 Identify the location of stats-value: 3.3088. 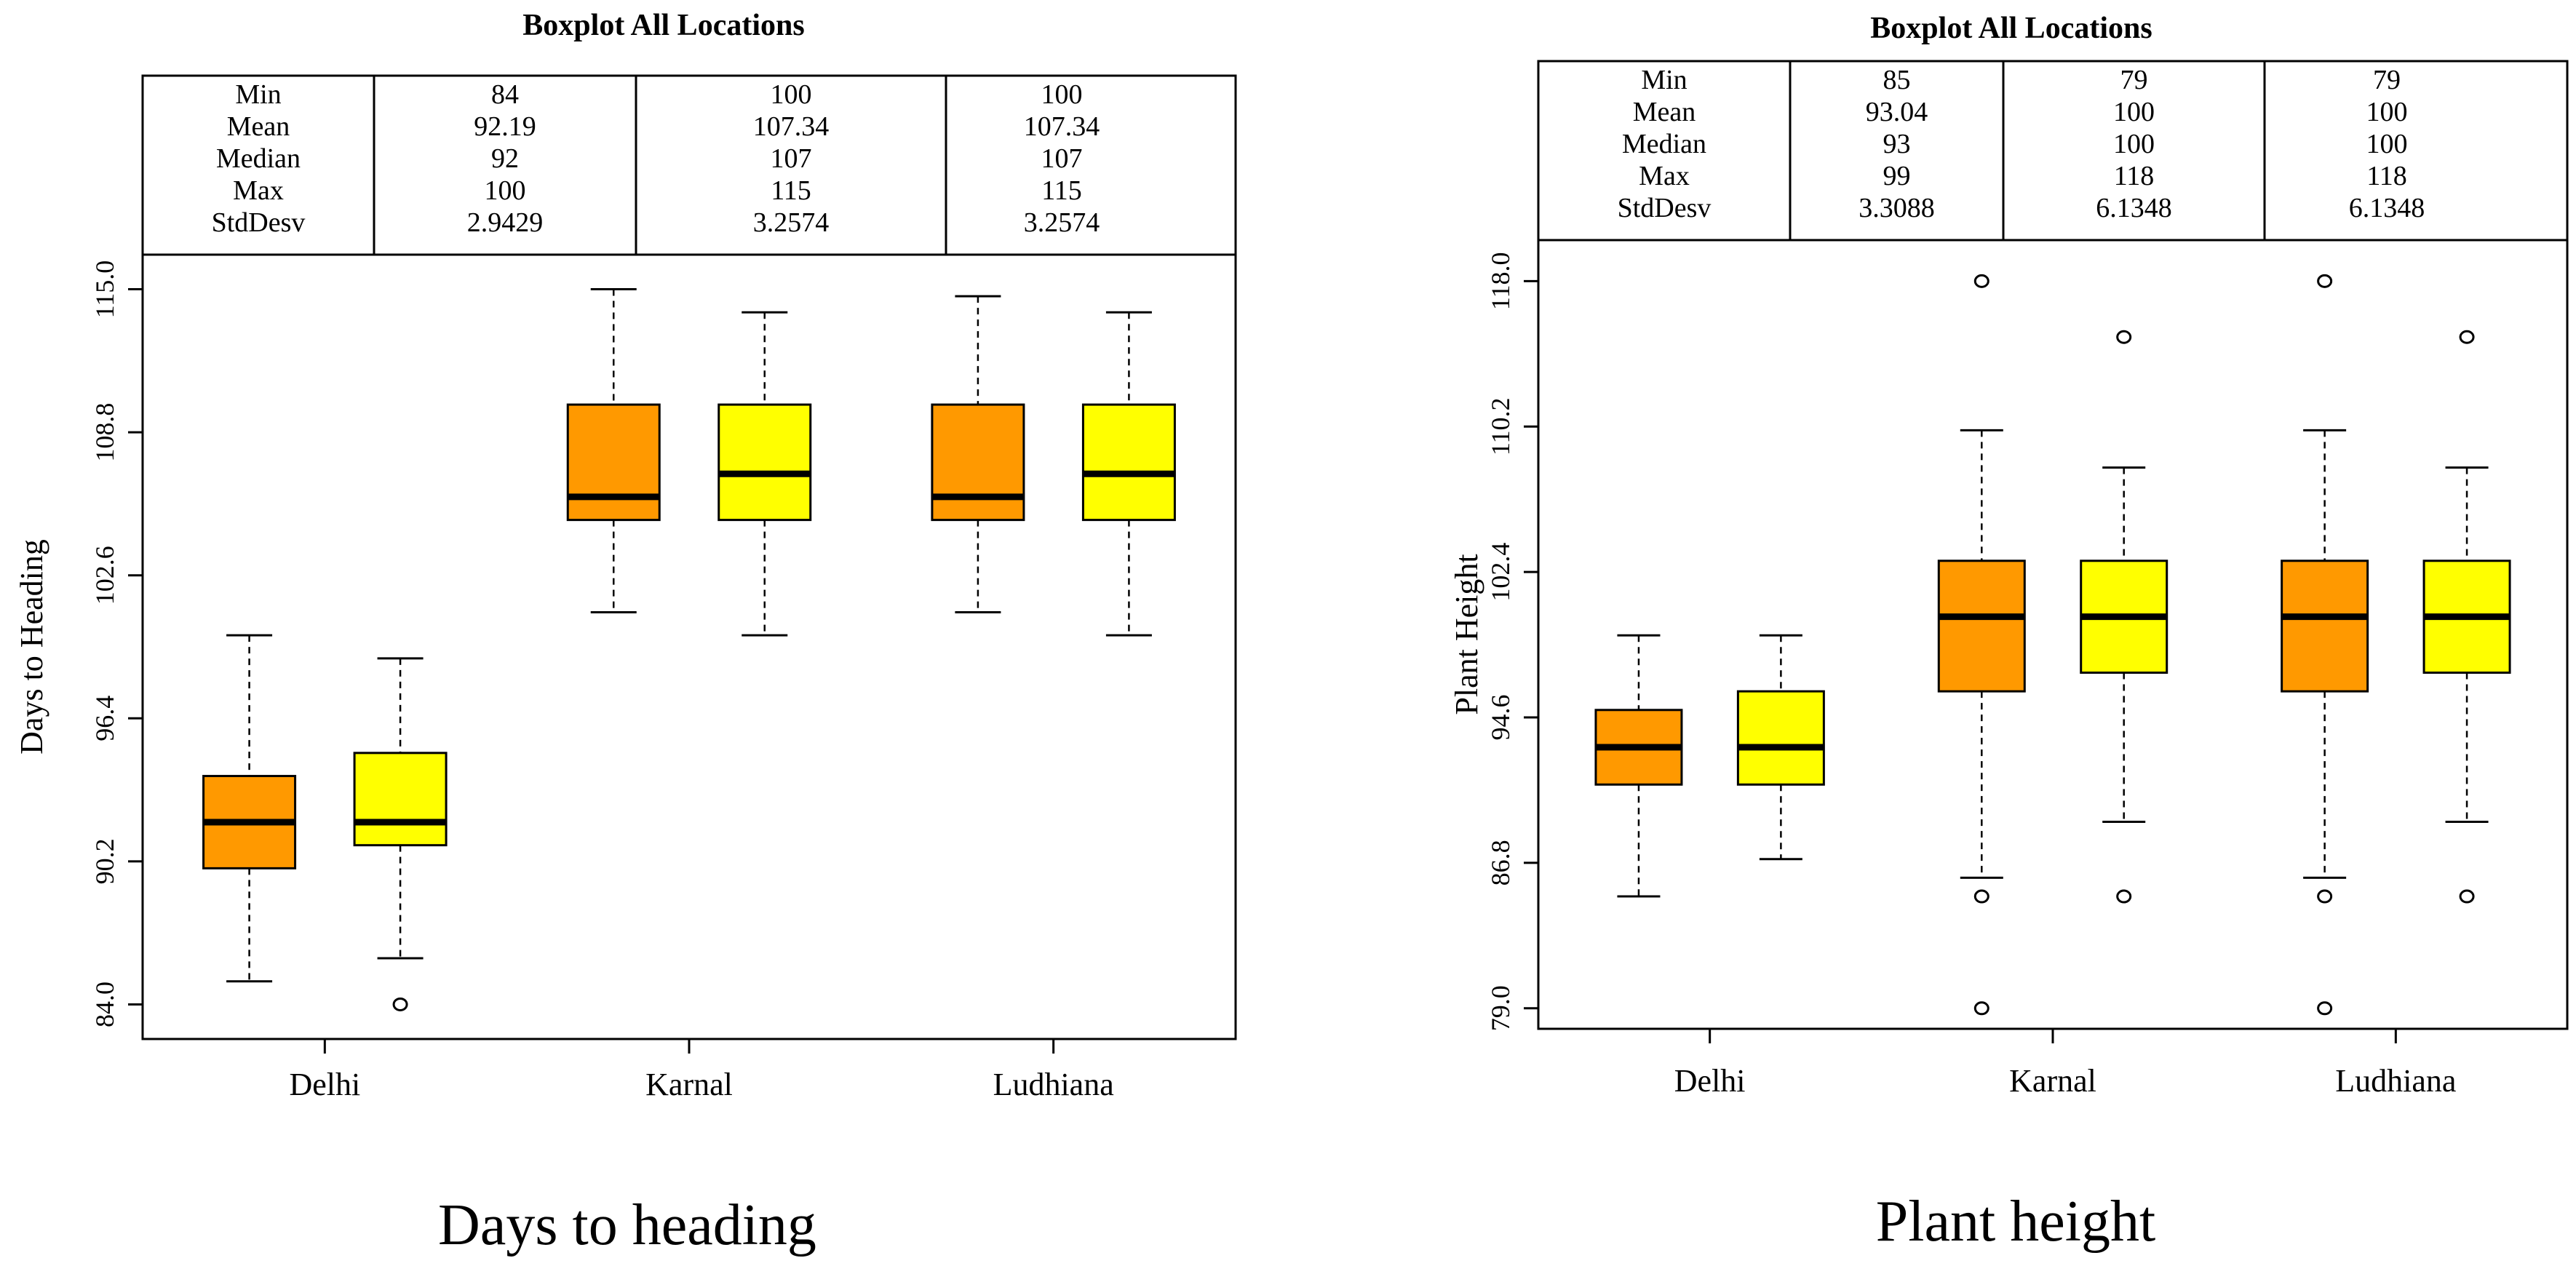
(1897, 208).